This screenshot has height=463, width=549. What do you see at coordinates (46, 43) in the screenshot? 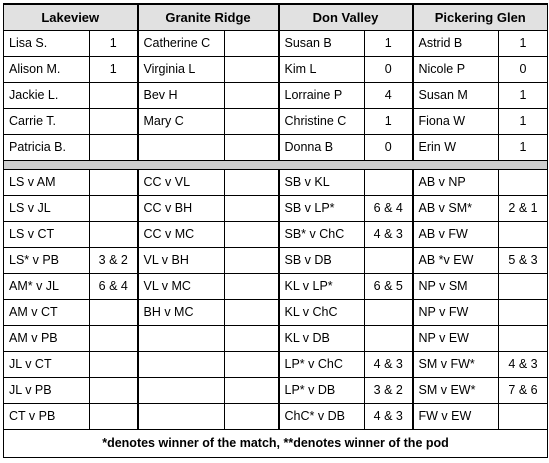
I see `player-name-cell: Lisa S.` at bounding box center [46, 43].